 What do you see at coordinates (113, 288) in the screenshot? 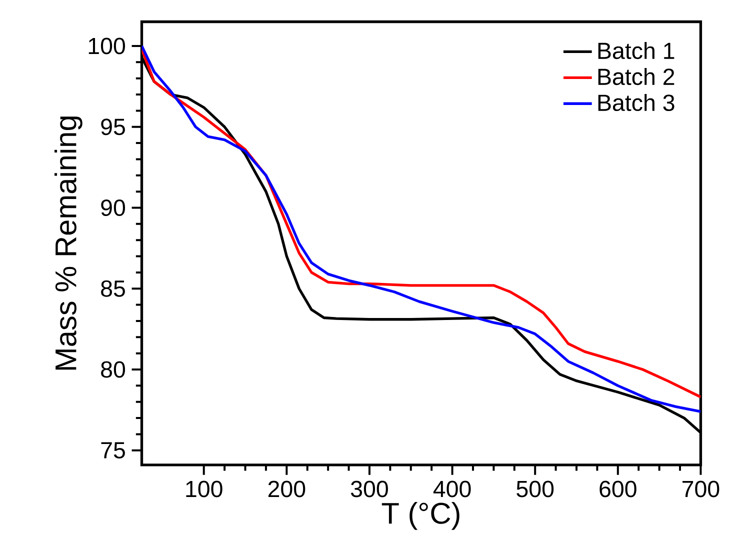
I see `y-tick-label: 85` at bounding box center [113, 288].